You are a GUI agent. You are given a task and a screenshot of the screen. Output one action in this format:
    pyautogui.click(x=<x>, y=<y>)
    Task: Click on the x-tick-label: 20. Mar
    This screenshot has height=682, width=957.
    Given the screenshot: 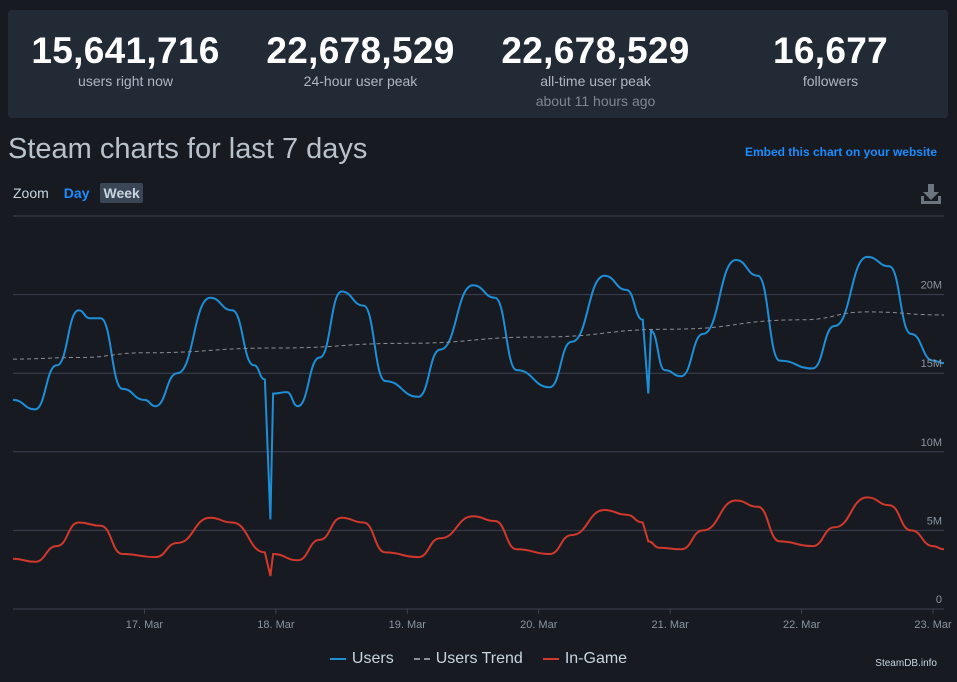 What is the action you would take?
    pyautogui.click(x=539, y=625)
    